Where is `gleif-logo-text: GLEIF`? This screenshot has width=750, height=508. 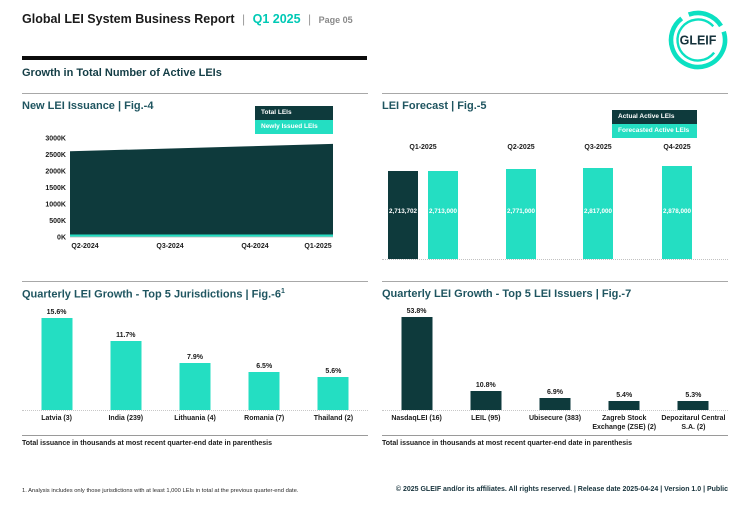
gleif-logo-text: GLEIF is located at coordinates (698, 41).